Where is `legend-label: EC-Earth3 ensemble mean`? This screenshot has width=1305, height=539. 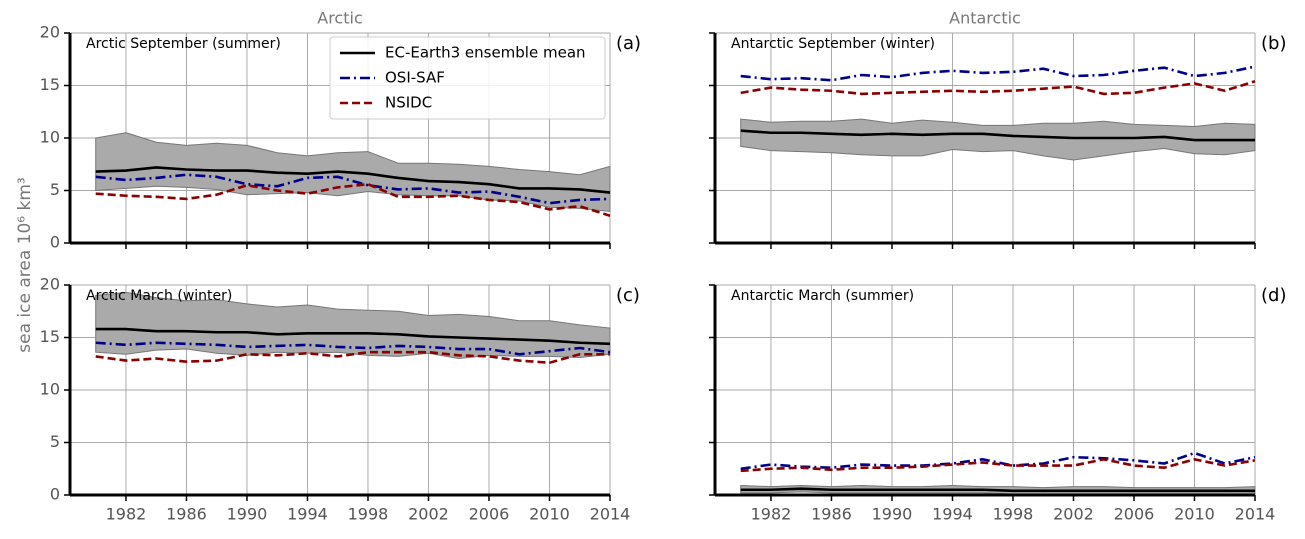 legend-label: EC-Earth3 ensemble mean is located at coordinates (485, 53).